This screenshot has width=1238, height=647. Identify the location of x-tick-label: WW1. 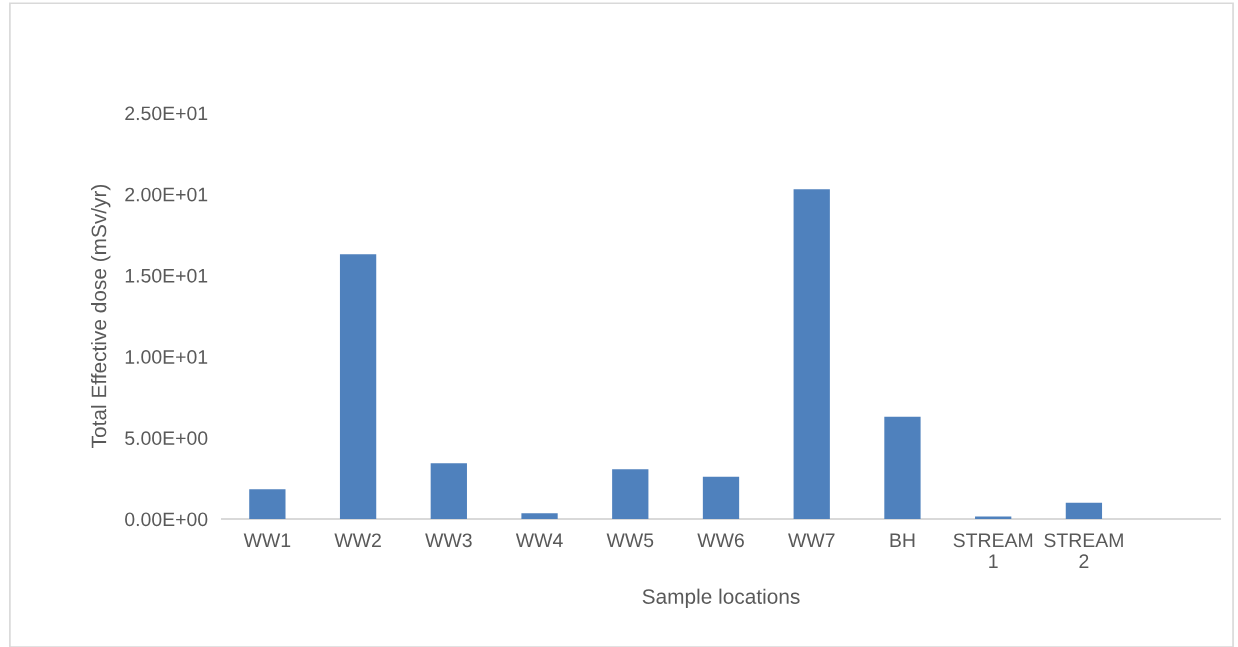
(267, 540).